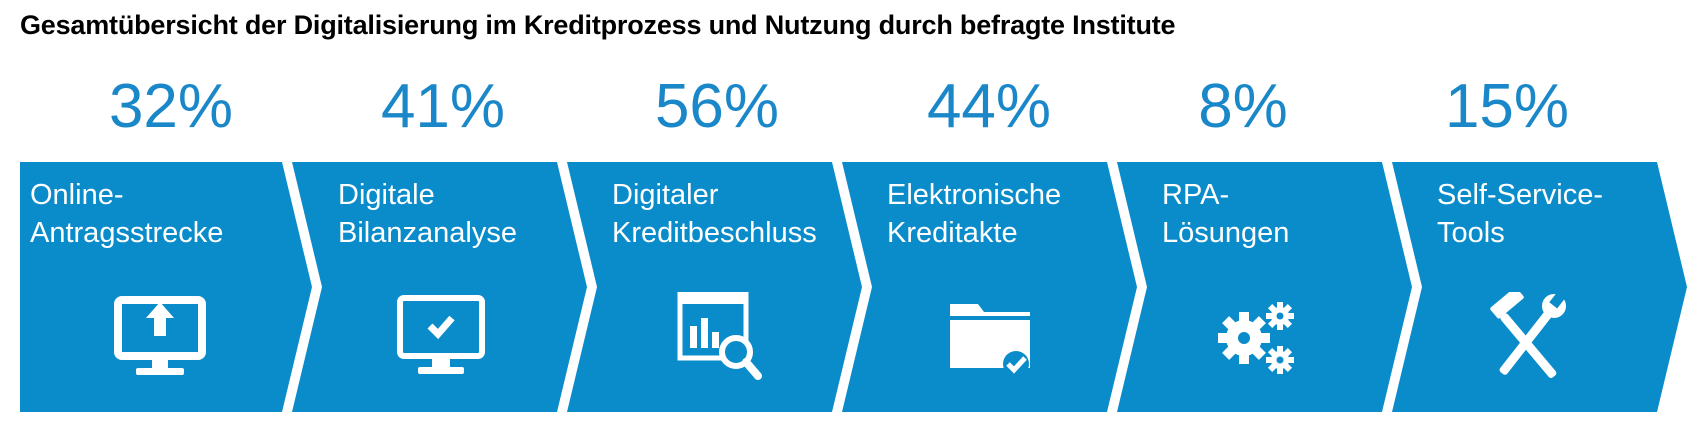 This screenshot has width=1699, height=428. Describe the element at coordinates (171, 106) in the screenshot. I see `percent-online-antrag: 32%` at that location.